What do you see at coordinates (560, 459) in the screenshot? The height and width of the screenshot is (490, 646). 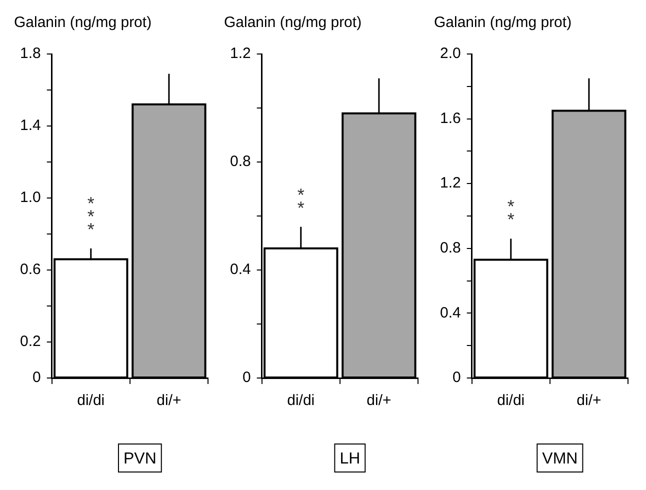 I see `x-axis-title: VMN` at bounding box center [560, 459].